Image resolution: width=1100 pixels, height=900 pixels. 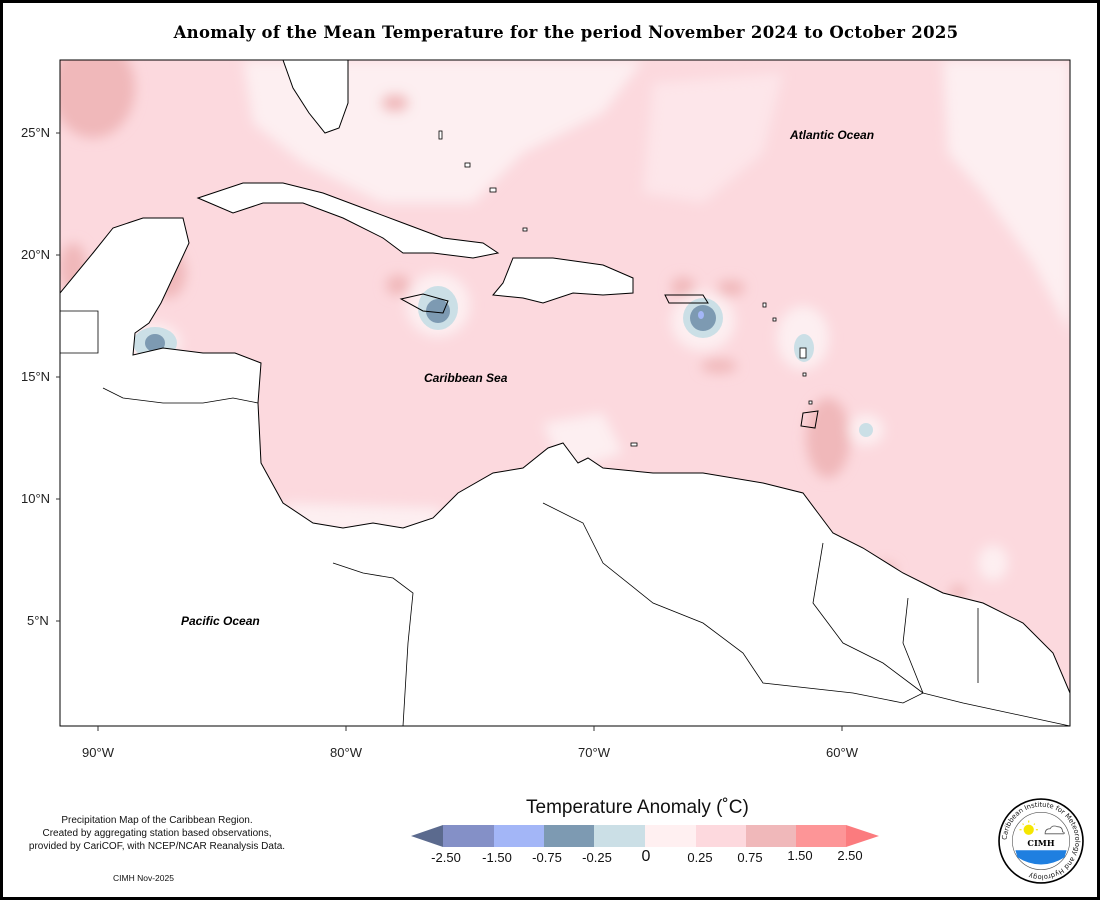 What do you see at coordinates (594, 752) in the screenshot?
I see `lon-tick: 70°W` at bounding box center [594, 752].